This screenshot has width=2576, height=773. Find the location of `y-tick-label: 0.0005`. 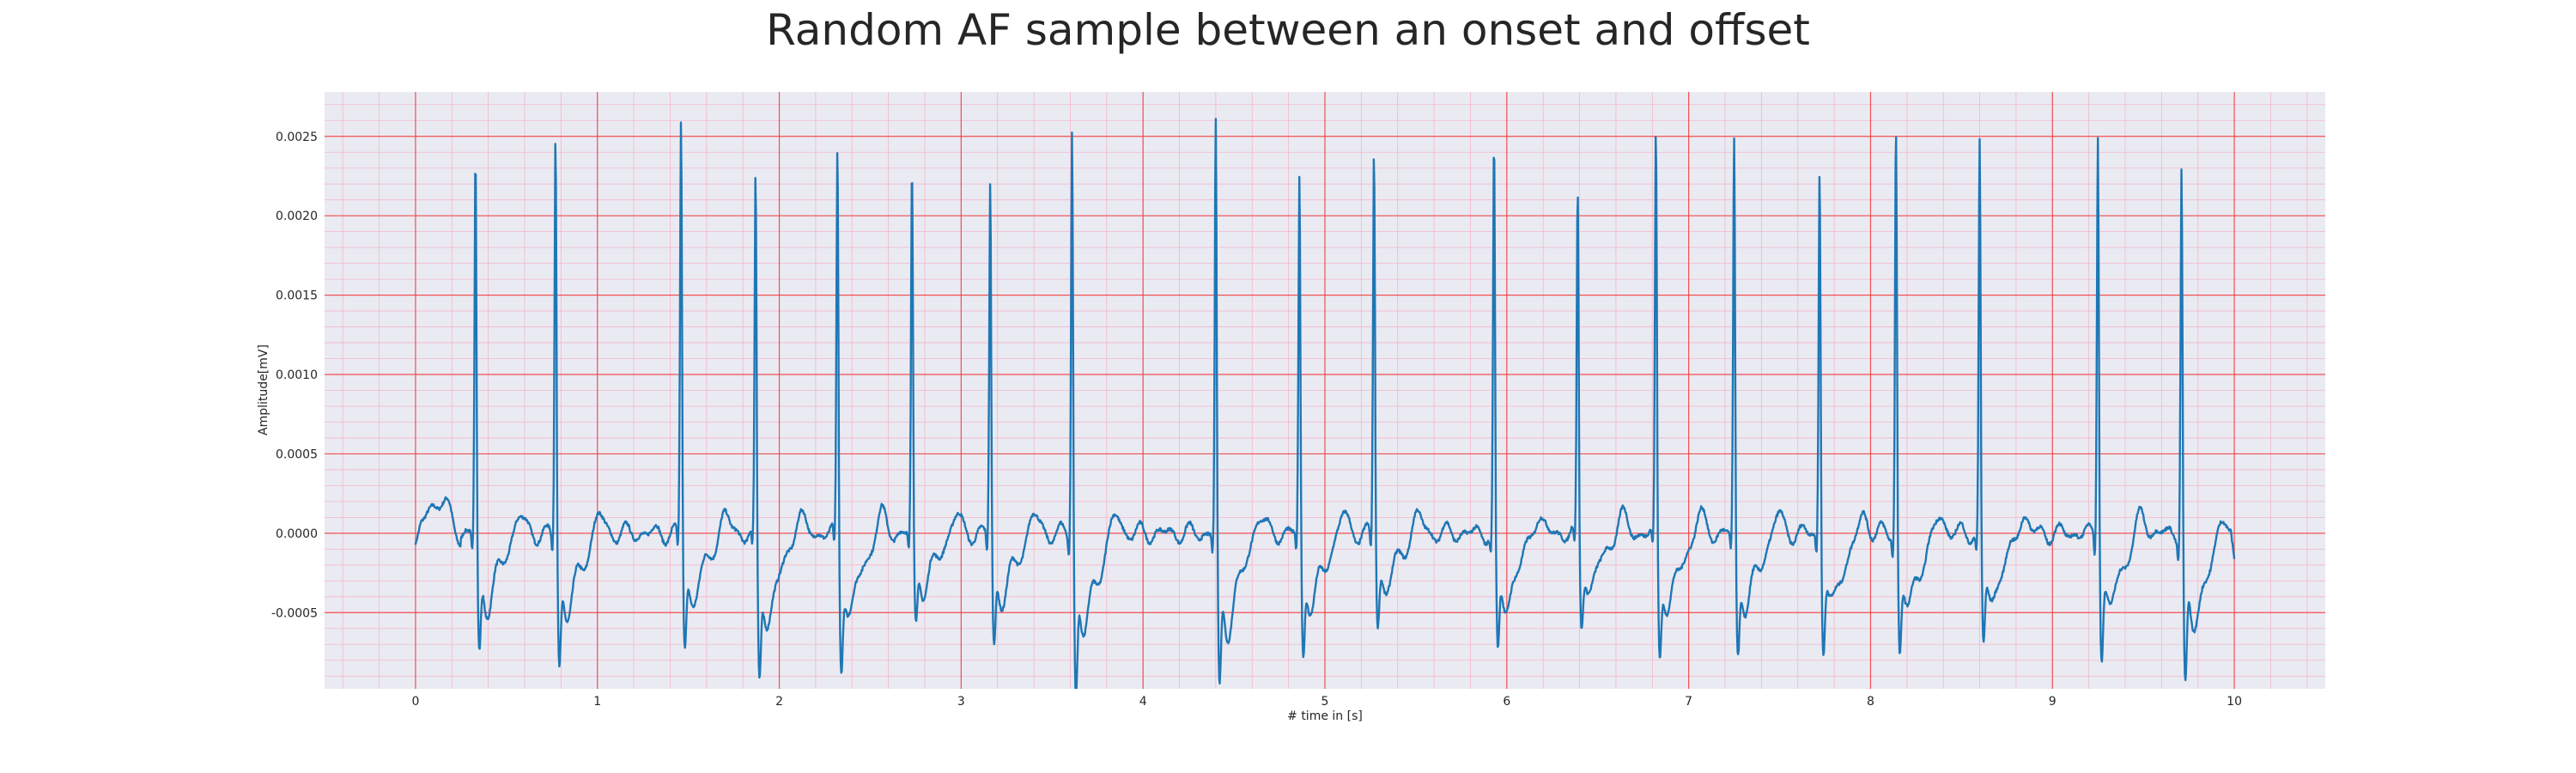

y-tick-label: 0.0005 is located at coordinates (297, 454).